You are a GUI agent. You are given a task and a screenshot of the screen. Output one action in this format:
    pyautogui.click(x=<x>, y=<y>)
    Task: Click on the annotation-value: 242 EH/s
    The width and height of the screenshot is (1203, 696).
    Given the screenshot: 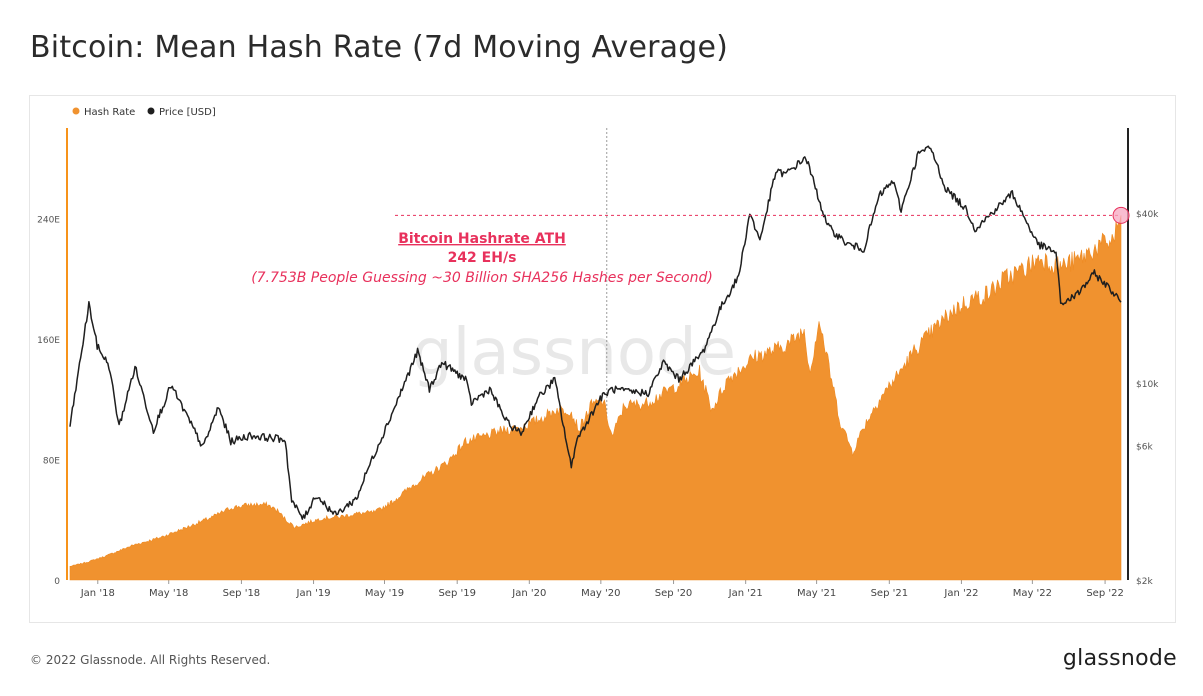 What is the action you would take?
    pyautogui.click(x=482, y=258)
    